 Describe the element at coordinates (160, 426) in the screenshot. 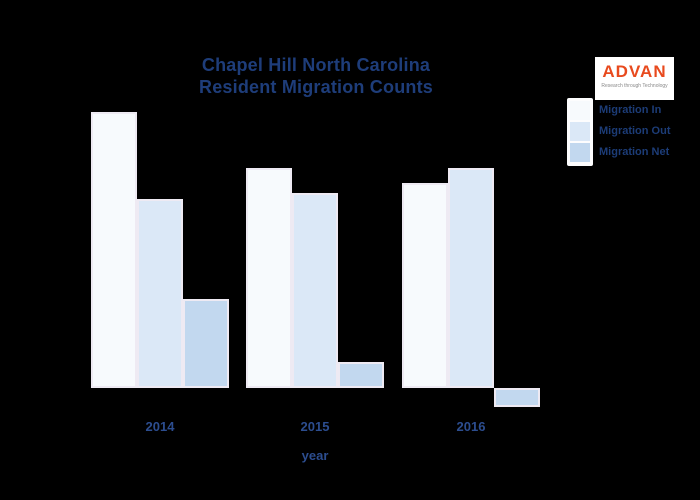

I see `x-tick-2014: 2014` at that location.